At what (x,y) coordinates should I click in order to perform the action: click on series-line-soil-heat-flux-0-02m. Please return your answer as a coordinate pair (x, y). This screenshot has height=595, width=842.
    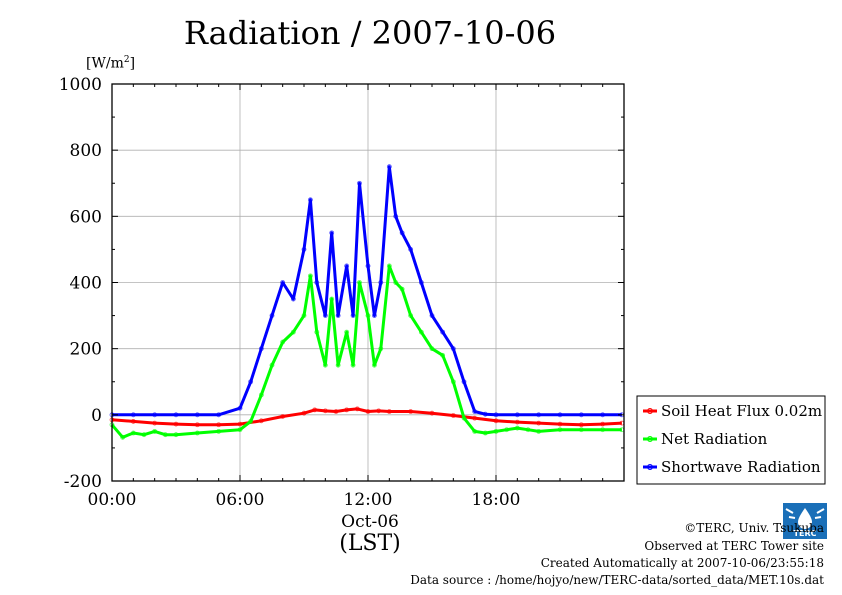
    Looking at the image, I should click on (366, 417).